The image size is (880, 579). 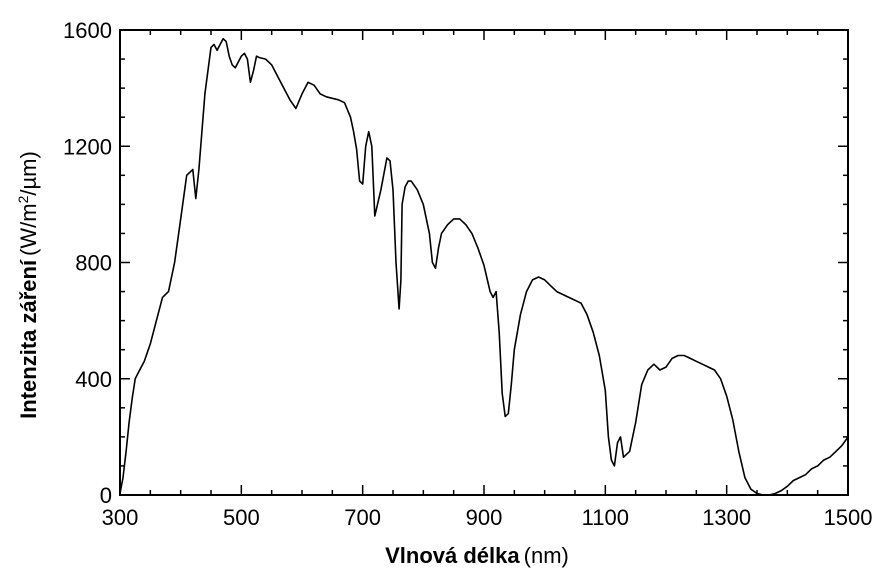 What do you see at coordinates (726, 517) in the screenshot?
I see `x-tick-label: 1300` at bounding box center [726, 517].